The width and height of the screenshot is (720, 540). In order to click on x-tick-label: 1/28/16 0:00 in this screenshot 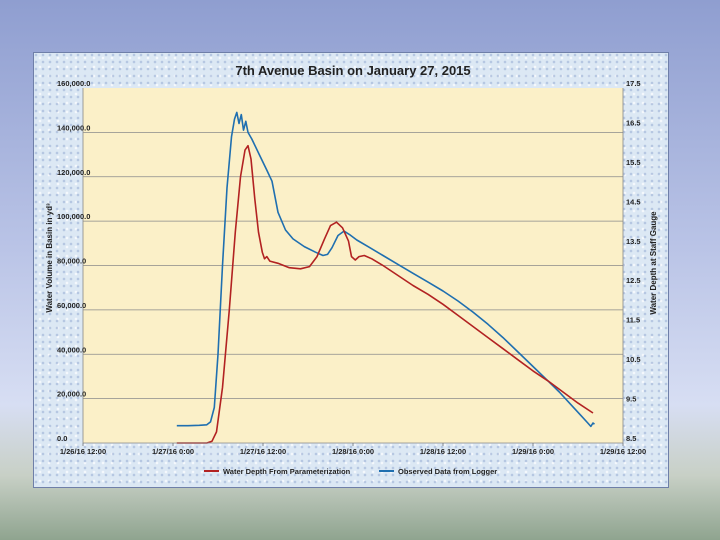, I will do `click(353, 451)`.